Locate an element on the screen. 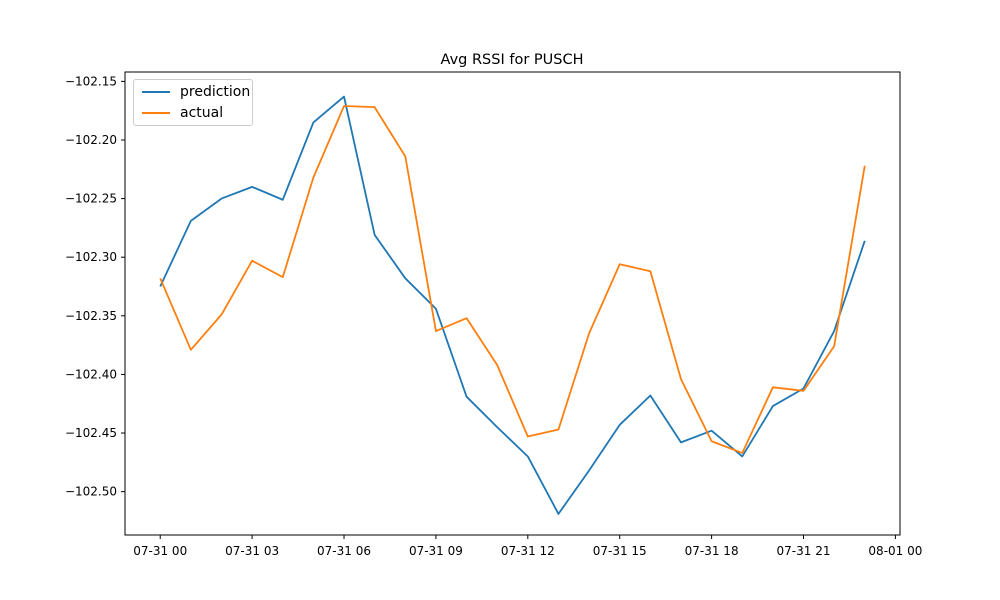 The image size is (1000, 600). x-tick-label: 07-31 09 is located at coordinates (436, 551).